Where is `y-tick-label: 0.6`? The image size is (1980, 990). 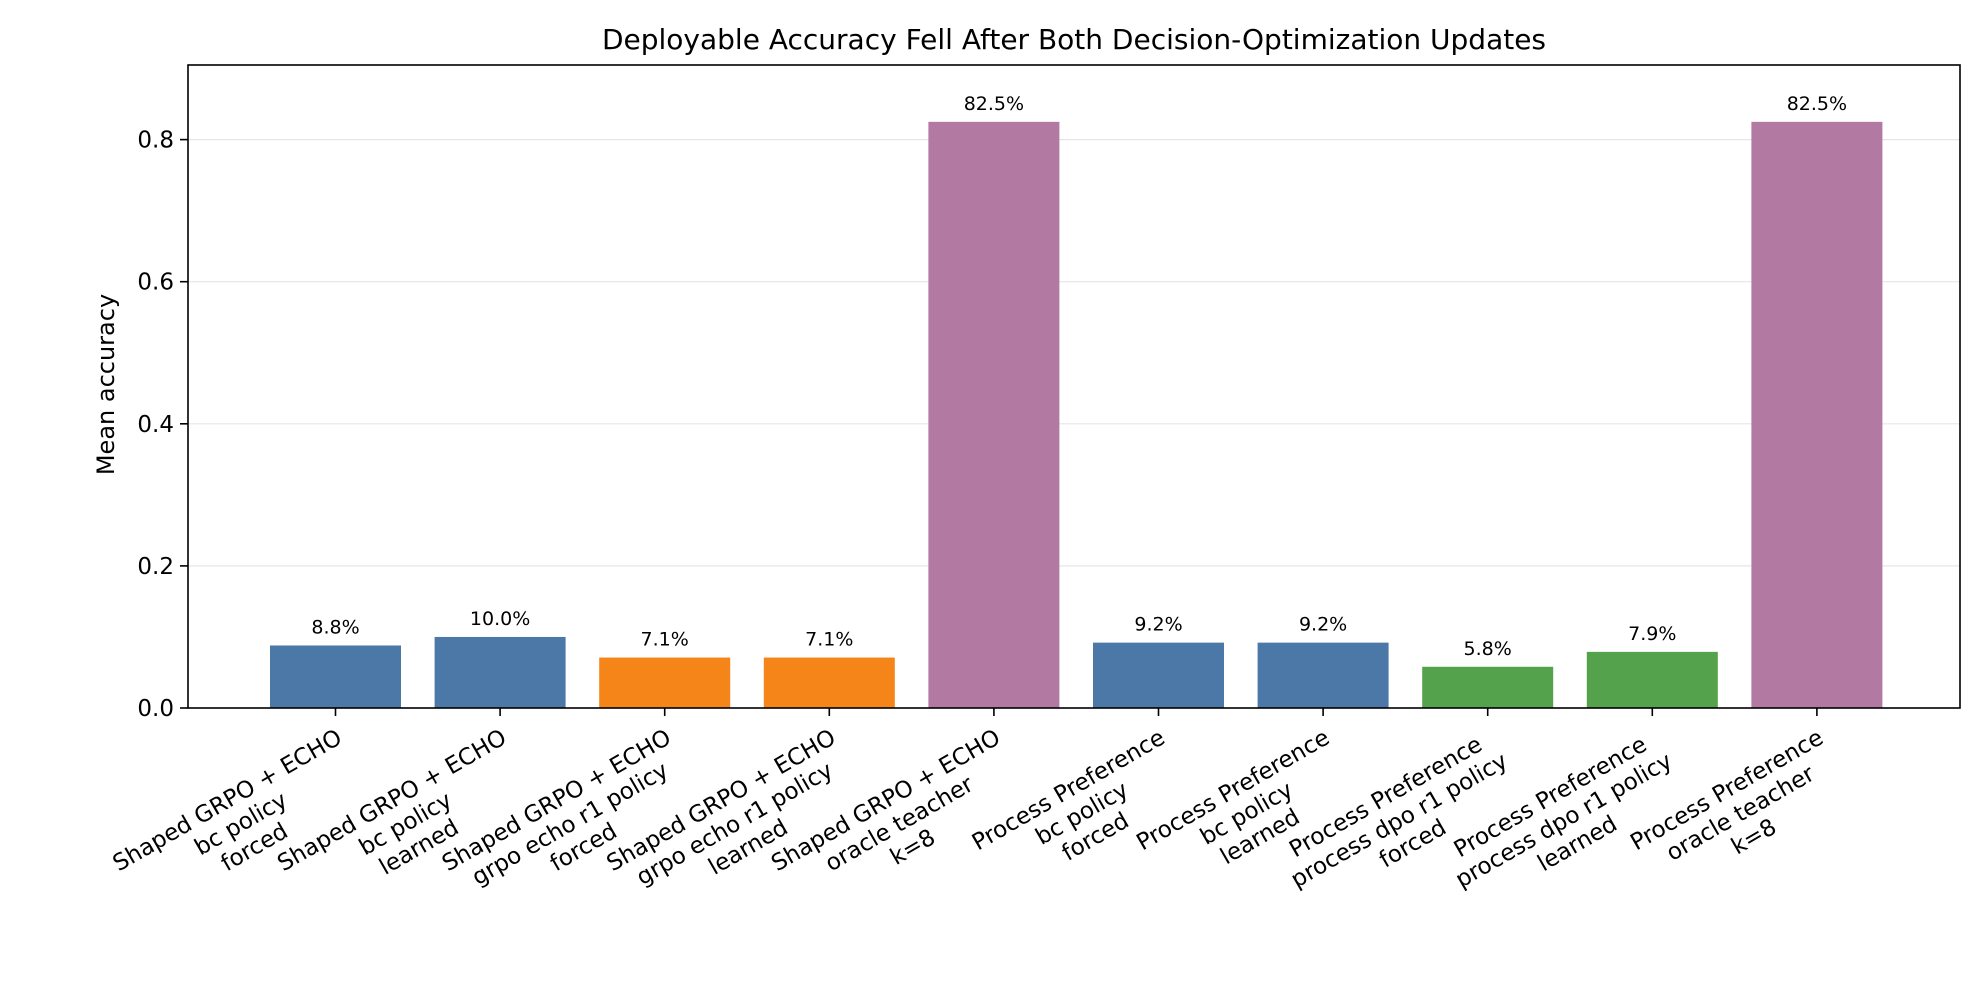 y-tick-label: 0.6 is located at coordinates (155, 283).